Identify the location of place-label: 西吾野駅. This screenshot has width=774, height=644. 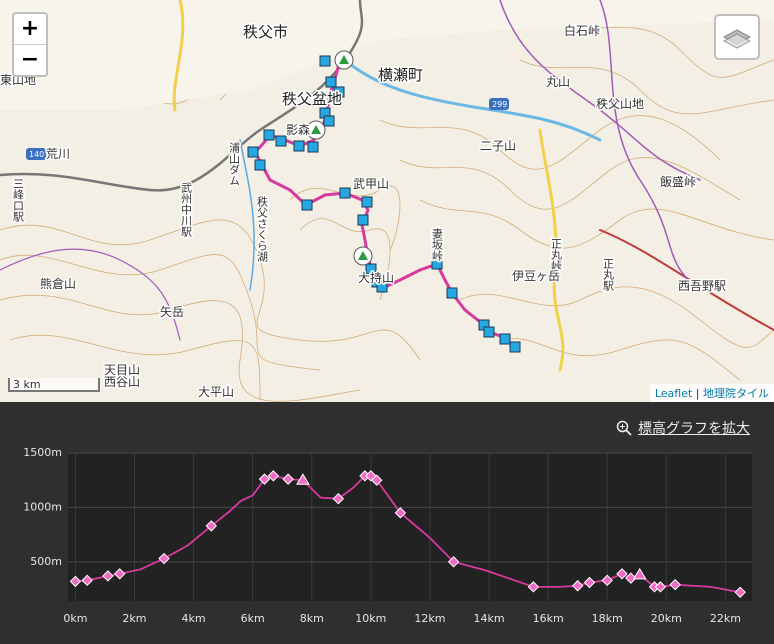
(702, 286).